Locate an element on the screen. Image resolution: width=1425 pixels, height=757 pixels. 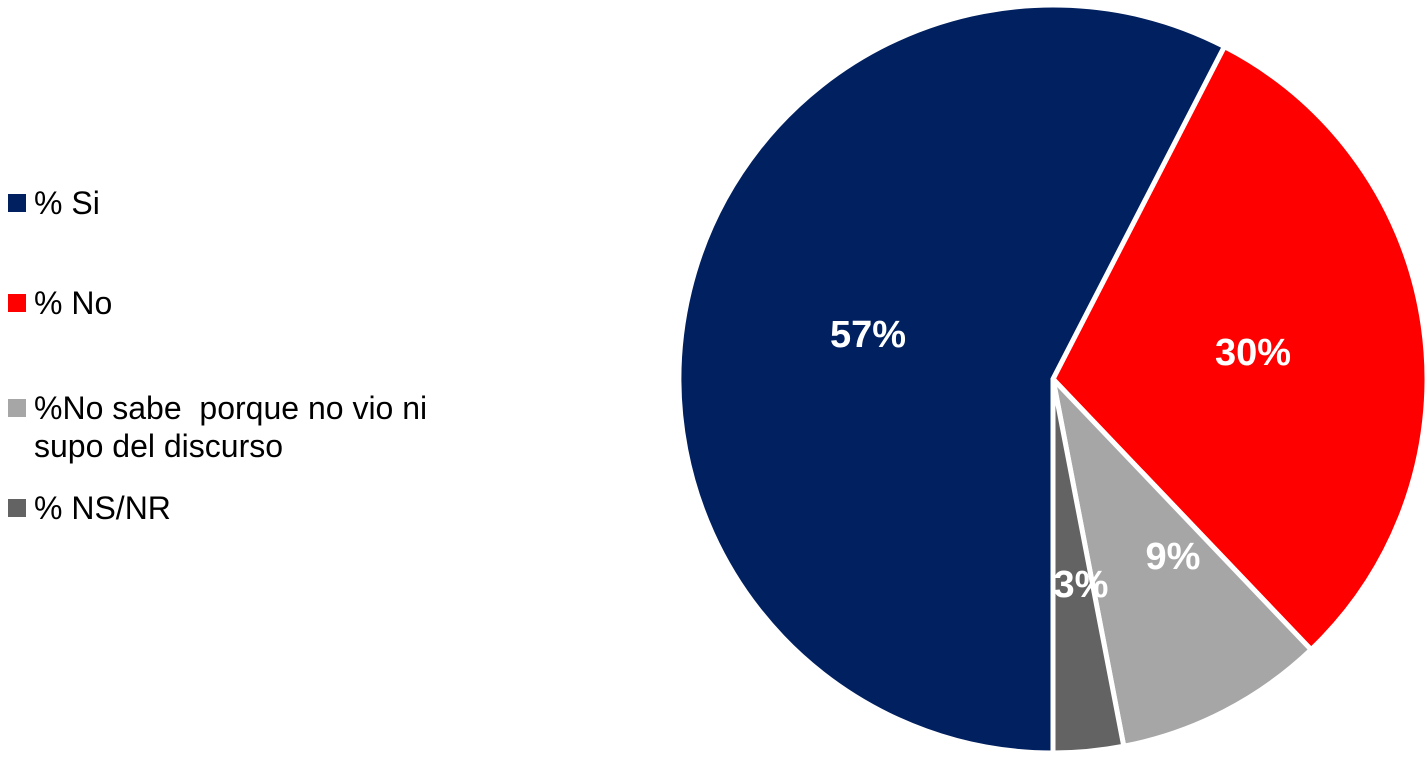
legend-item-si: % Si is located at coordinates (54, 203).